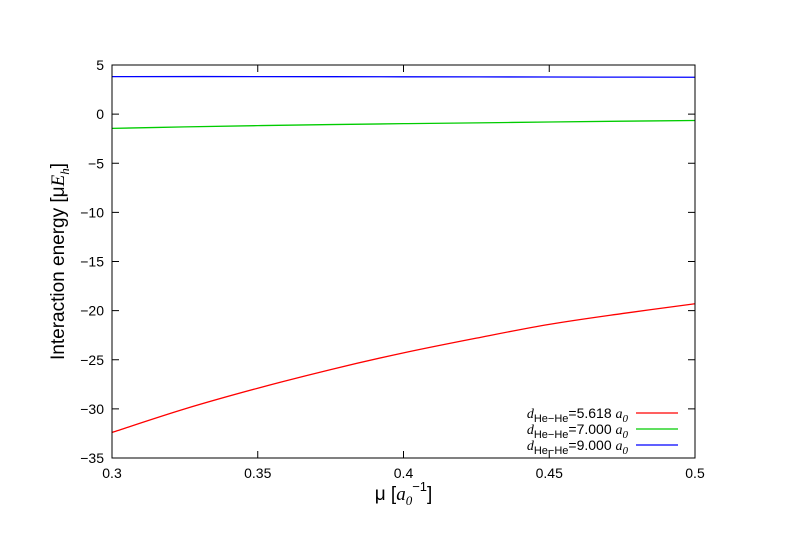 The width and height of the screenshot is (789, 558). Describe the element at coordinates (60, 261) in the screenshot. I see `y-axis-title: Interaction energy [μEh]` at that location.